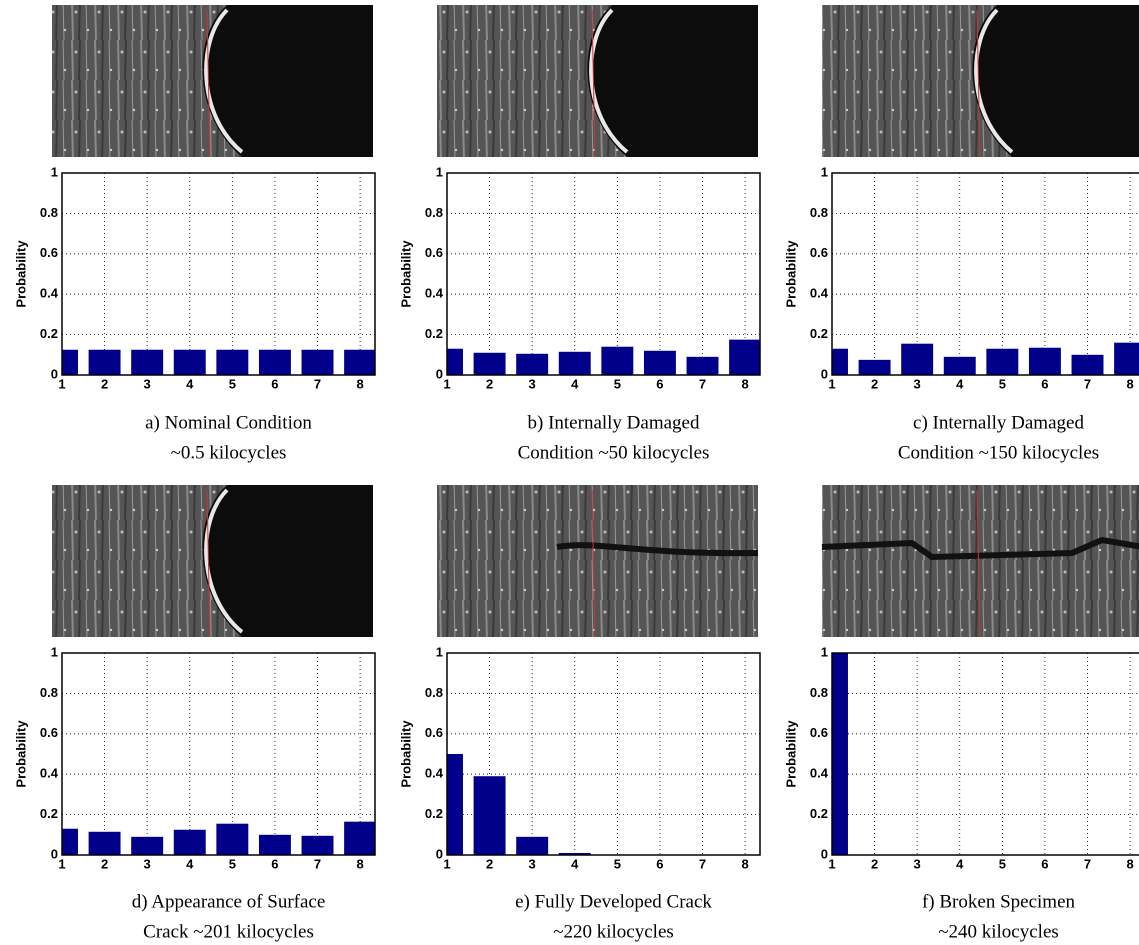  I want to click on plot-frame, so click(218, 274).